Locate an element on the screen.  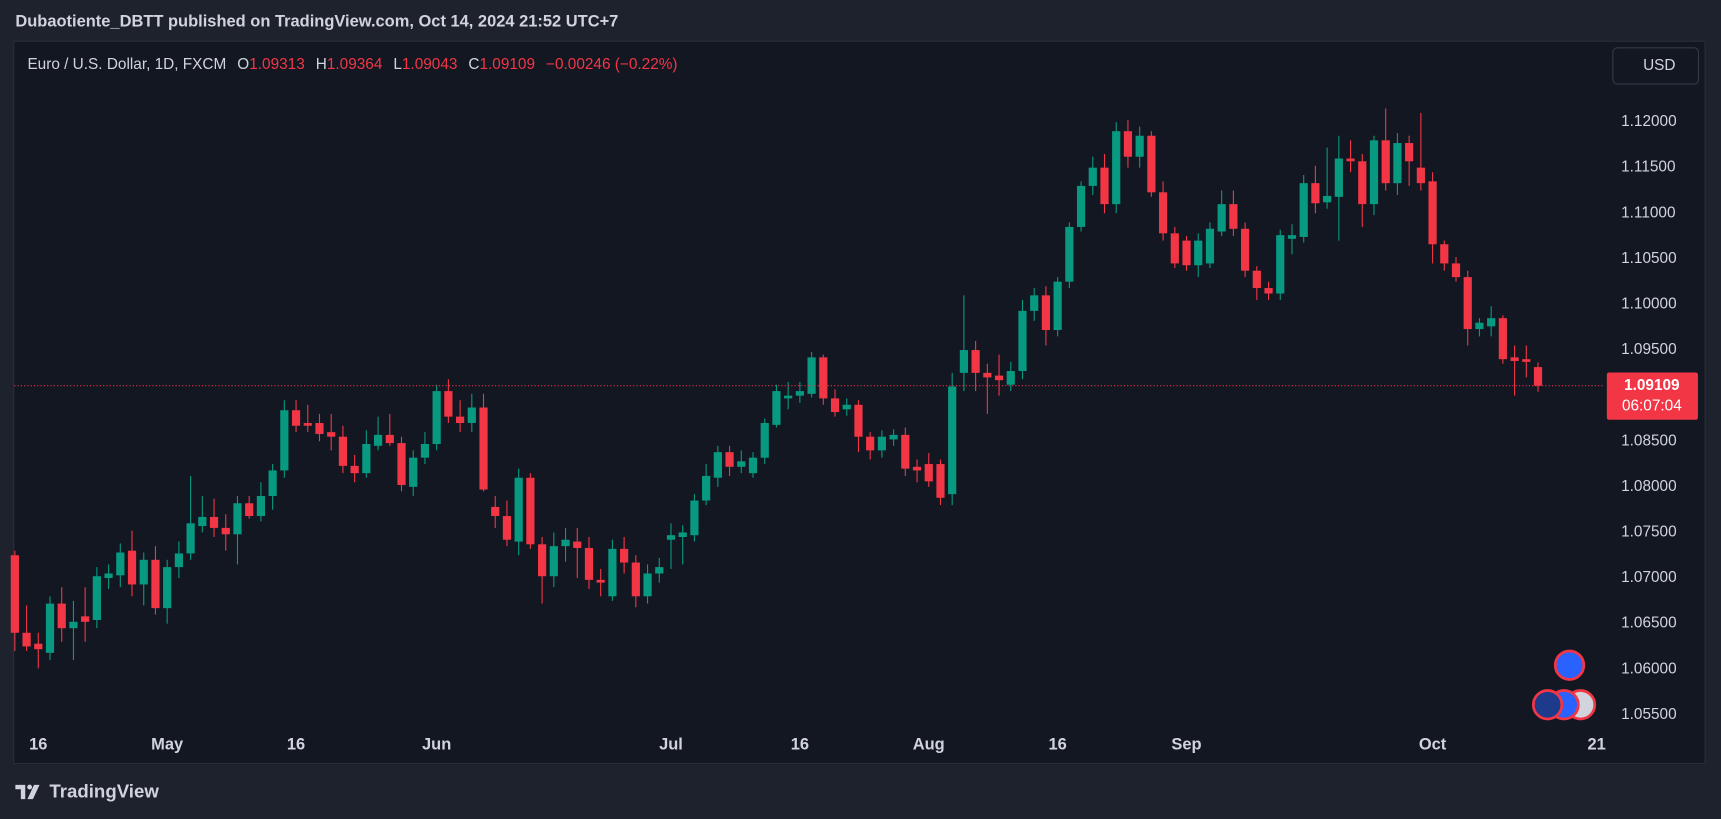
y-tick-label: 1.11000 is located at coordinates (1648, 212).